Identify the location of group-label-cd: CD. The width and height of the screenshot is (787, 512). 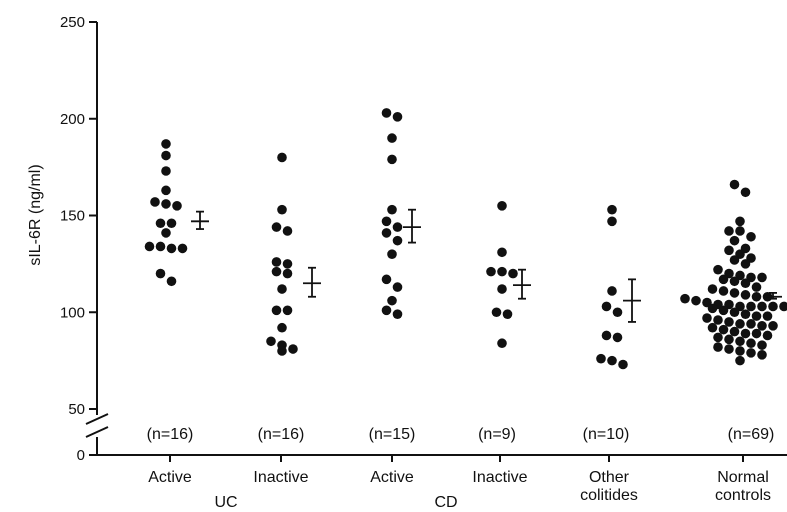
(445, 502).